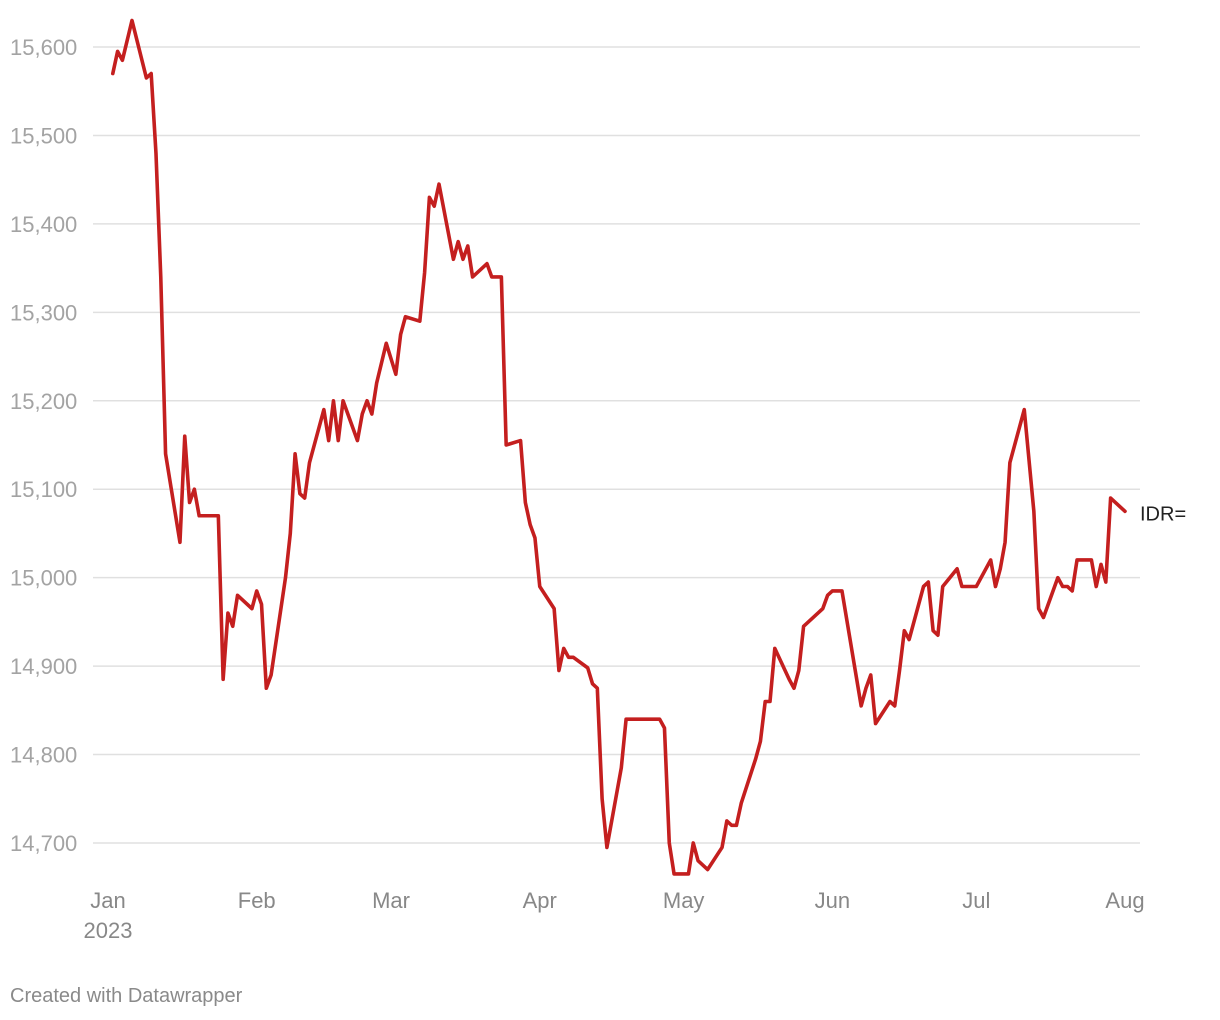 The height and width of the screenshot is (1020, 1220). Describe the element at coordinates (108, 930) in the screenshot. I see `x-tick-sublabel: 2023` at that location.